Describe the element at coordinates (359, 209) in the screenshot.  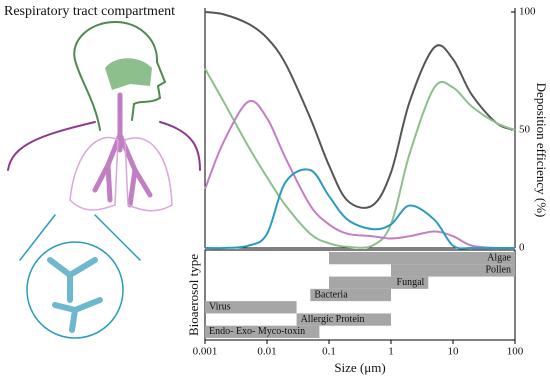
I see `curve` at that location.